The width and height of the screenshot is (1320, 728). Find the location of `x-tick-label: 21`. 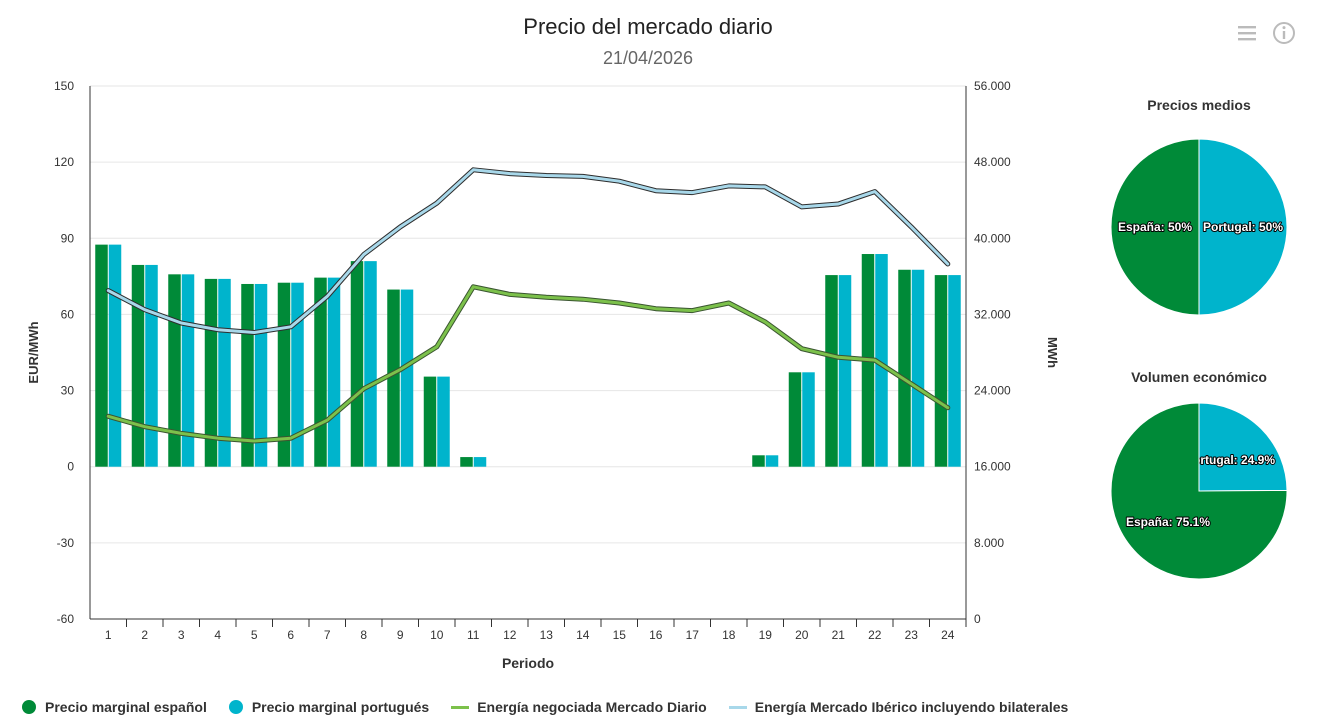

x-tick-label: 21 is located at coordinates (839, 635).